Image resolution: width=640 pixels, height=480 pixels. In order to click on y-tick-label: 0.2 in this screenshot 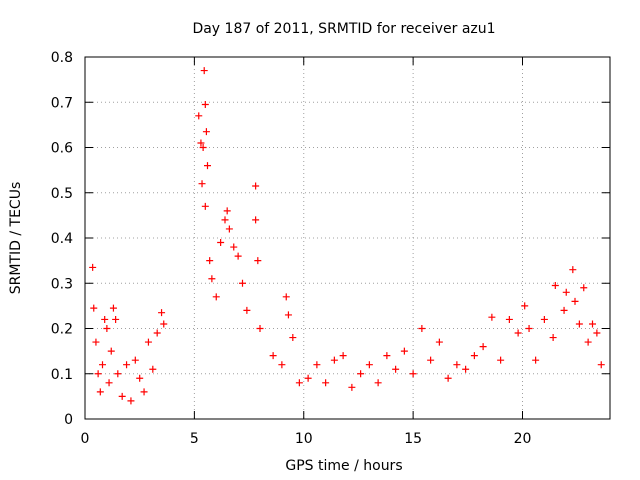, I will do `click(62, 330)`.